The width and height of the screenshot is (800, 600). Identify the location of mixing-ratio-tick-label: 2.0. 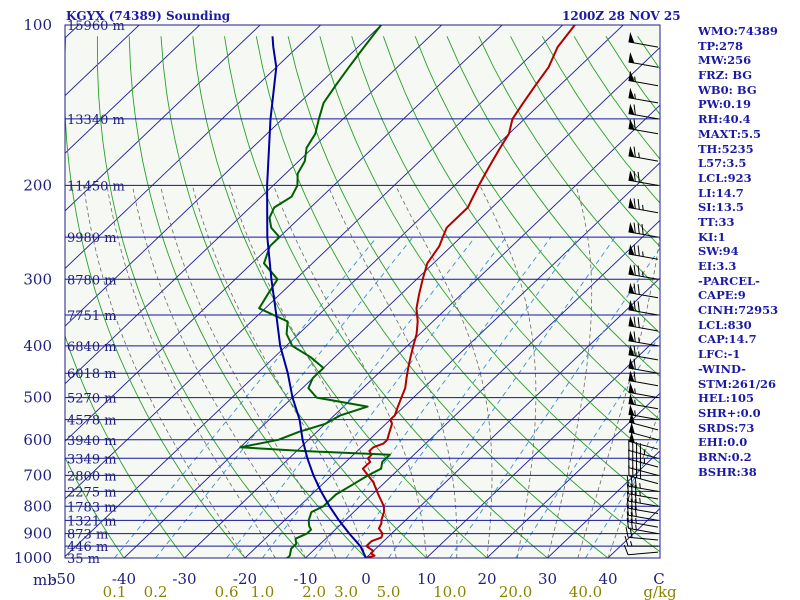
(314, 591).